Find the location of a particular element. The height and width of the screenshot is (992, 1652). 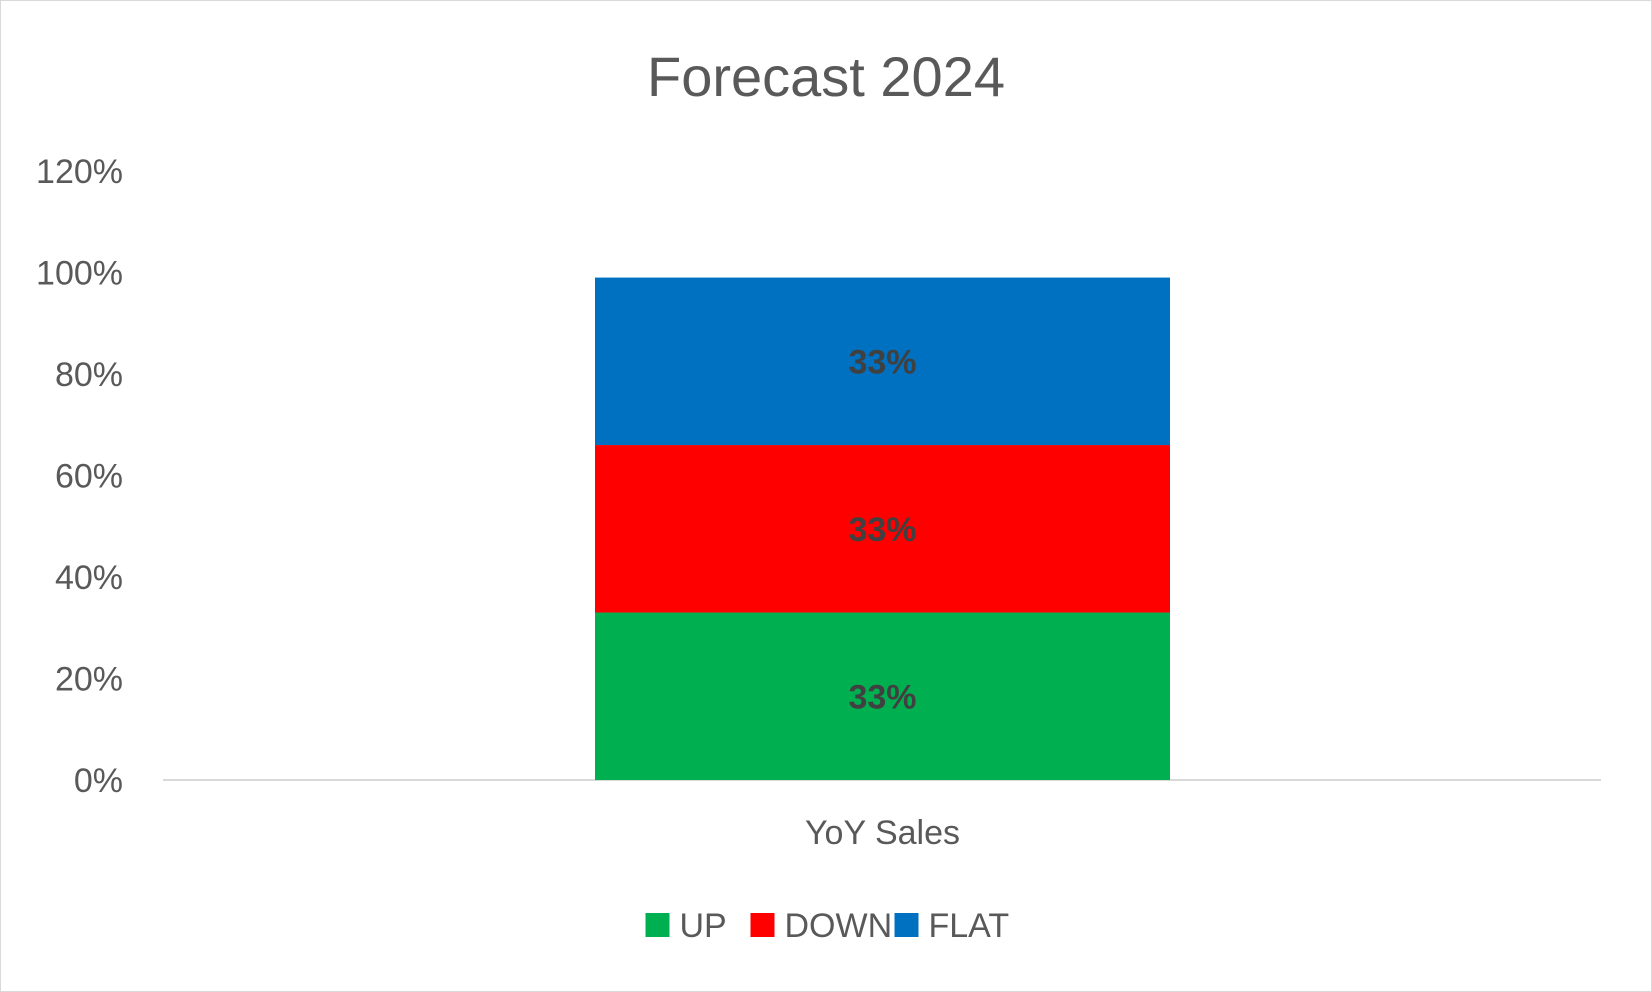

legend-label: UP is located at coordinates (703, 926).